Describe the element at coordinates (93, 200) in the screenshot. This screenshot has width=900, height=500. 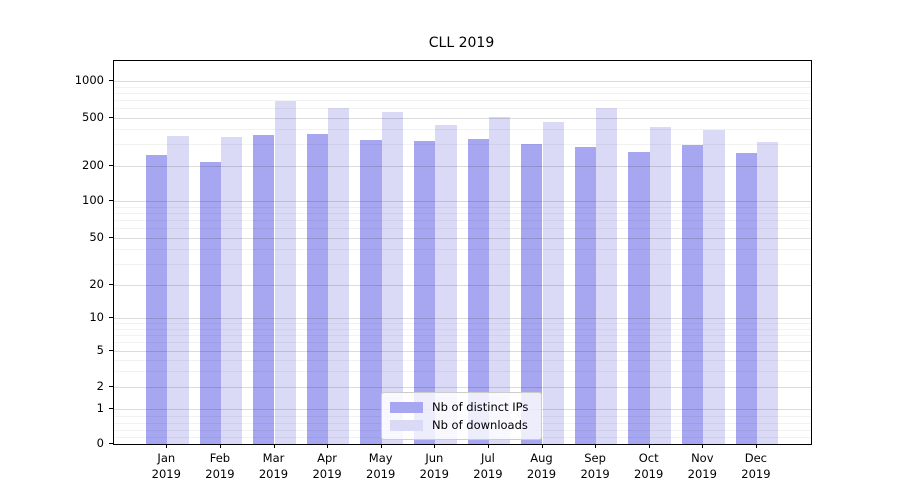
I see `y-tick-label: 100` at that location.